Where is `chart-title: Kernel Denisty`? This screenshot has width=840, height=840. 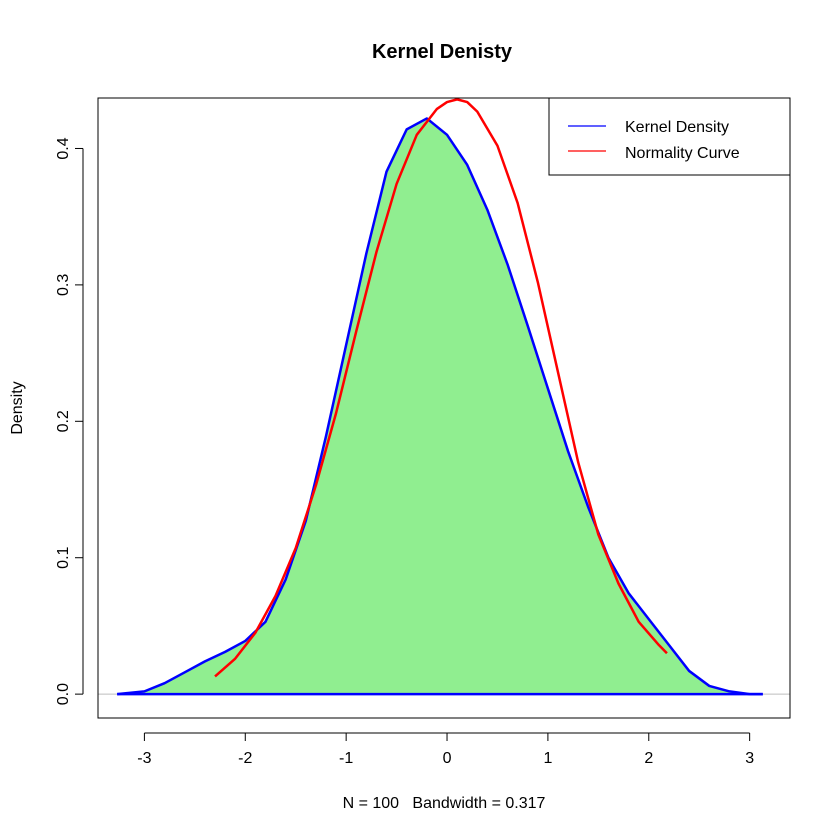
chart-title: Kernel Denisty is located at coordinates (442, 52).